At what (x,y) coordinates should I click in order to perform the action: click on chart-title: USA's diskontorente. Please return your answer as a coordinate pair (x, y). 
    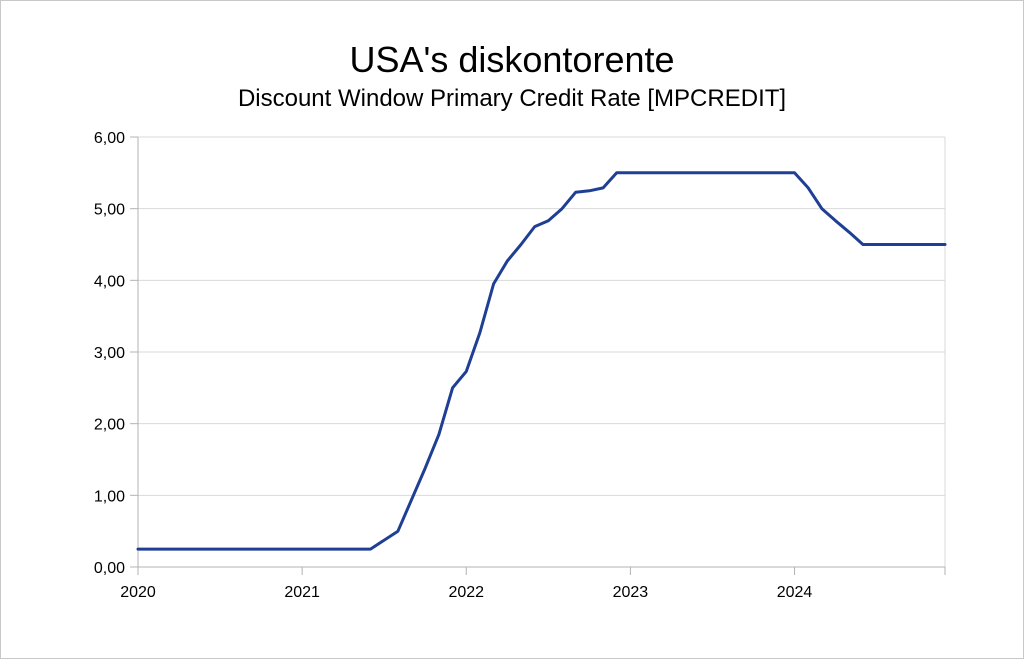
    Looking at the image, I should click on (512, 59).